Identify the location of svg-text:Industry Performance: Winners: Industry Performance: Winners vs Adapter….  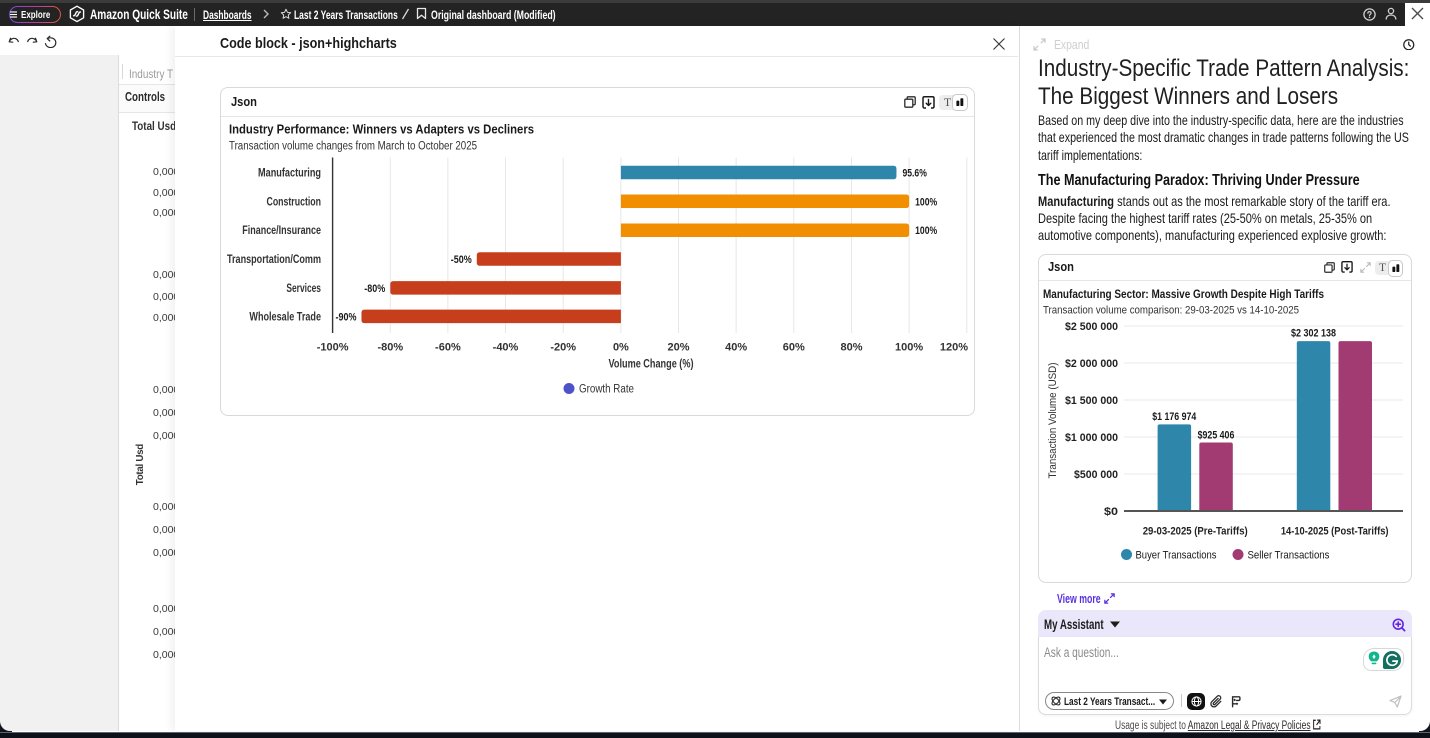
(381, 130).